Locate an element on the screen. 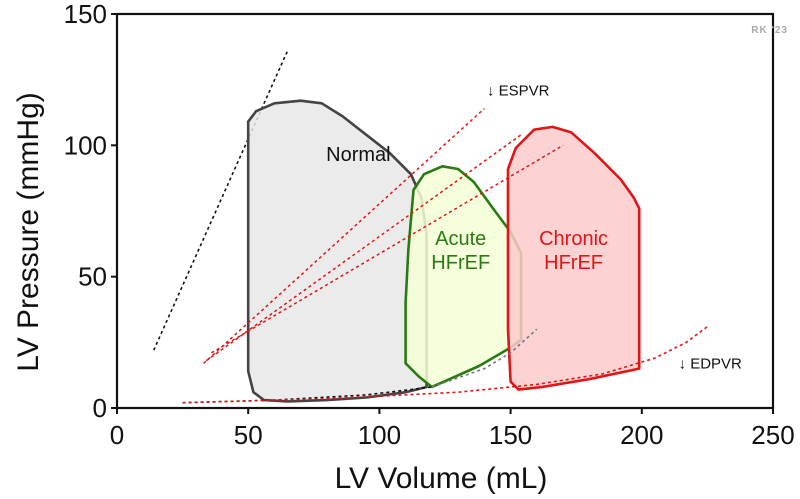  normal-espvr-line is located at coordinates (221, 200).